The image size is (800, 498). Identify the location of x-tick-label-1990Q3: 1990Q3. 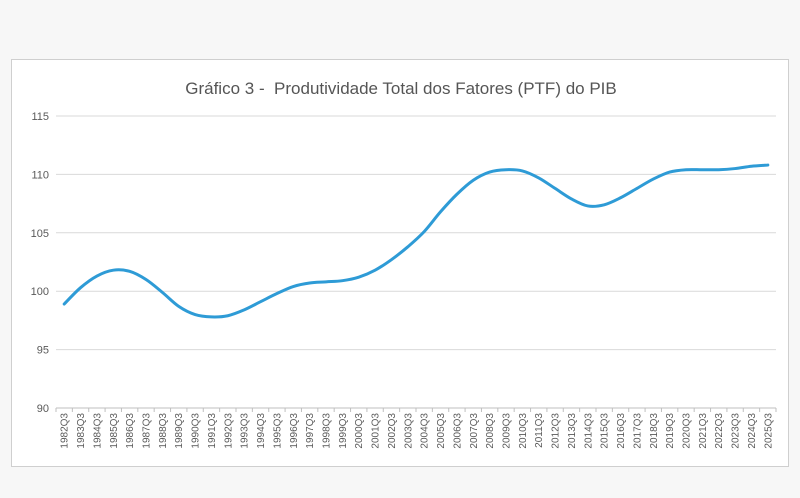
(196, 431).